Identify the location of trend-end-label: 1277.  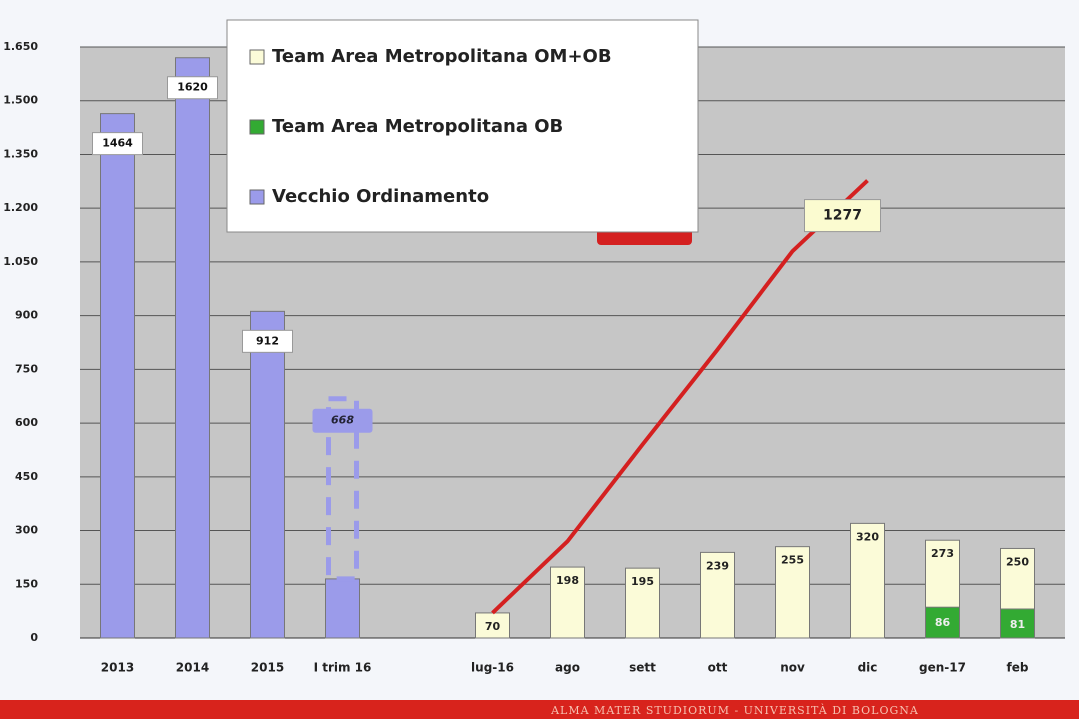
(842, 216).